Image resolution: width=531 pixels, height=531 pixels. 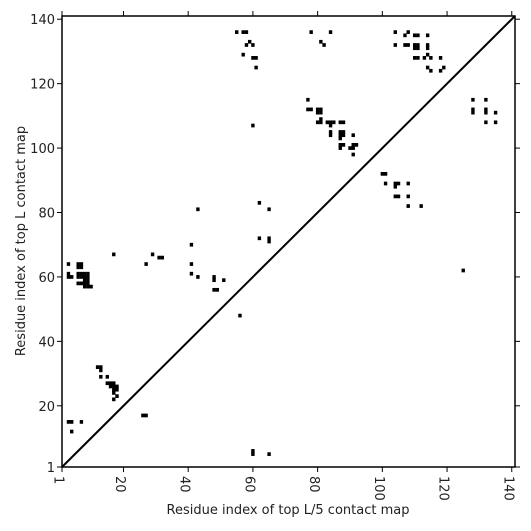 I want to click on x-tick-label: 80, so click(x=313, y=484).